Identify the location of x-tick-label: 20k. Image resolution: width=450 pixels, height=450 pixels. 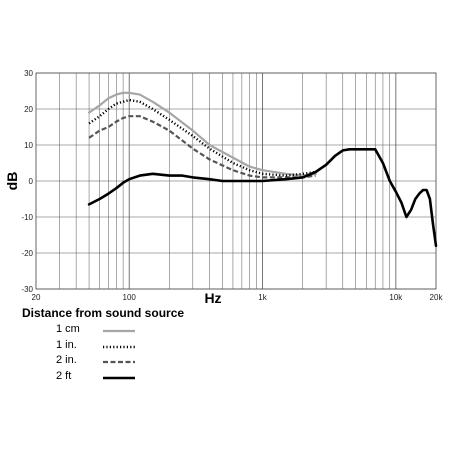
(437, 297).